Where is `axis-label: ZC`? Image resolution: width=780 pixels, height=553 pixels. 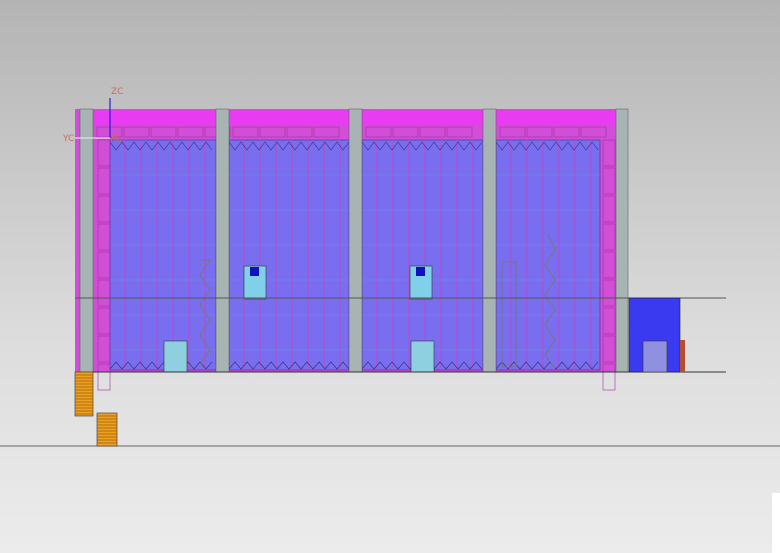
axis-label: ZC is located at coordinates (117, 92).